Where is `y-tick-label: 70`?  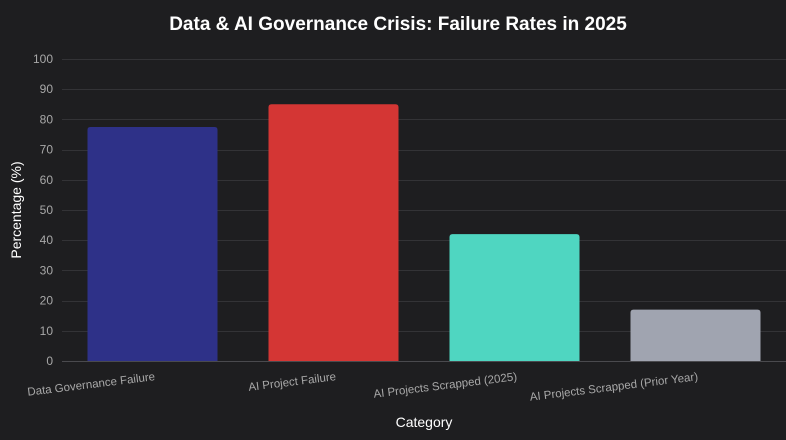 y-tick-label: 70 is located at coordinates (47, 150).